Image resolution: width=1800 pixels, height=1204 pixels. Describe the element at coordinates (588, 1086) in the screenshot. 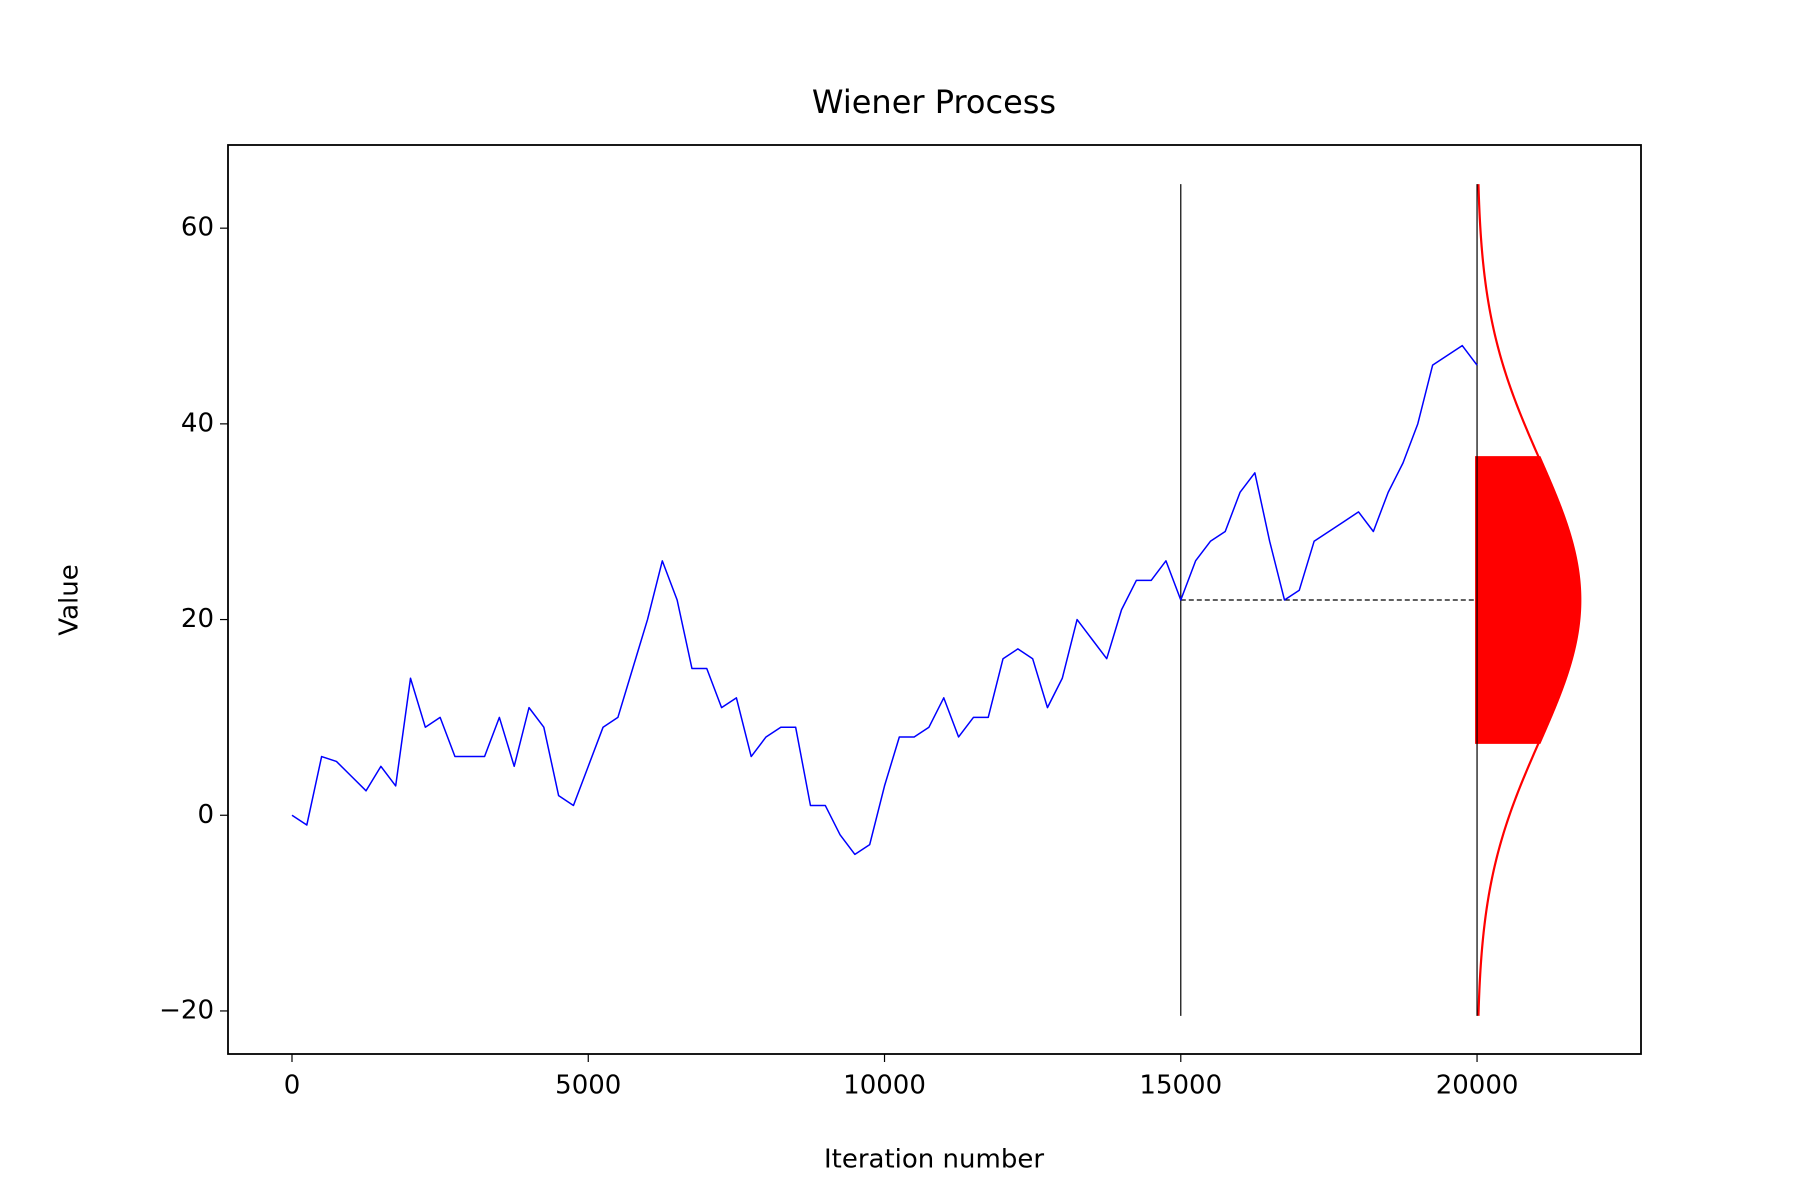

I see `x-tick-label: 5000` at that location.